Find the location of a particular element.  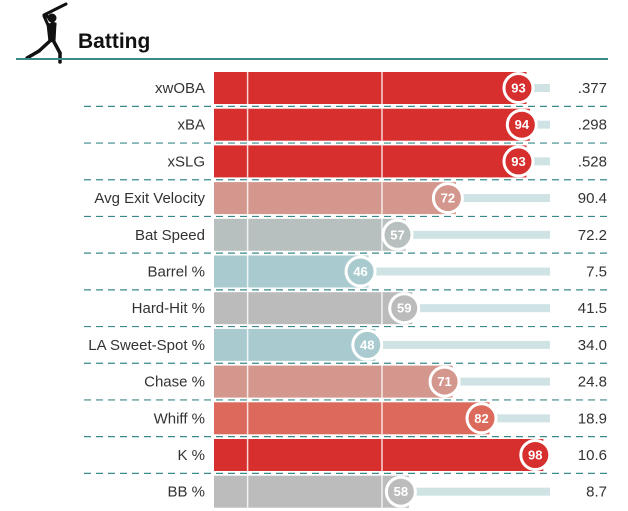

section-title: Batting is located at coordinates (114, 41).